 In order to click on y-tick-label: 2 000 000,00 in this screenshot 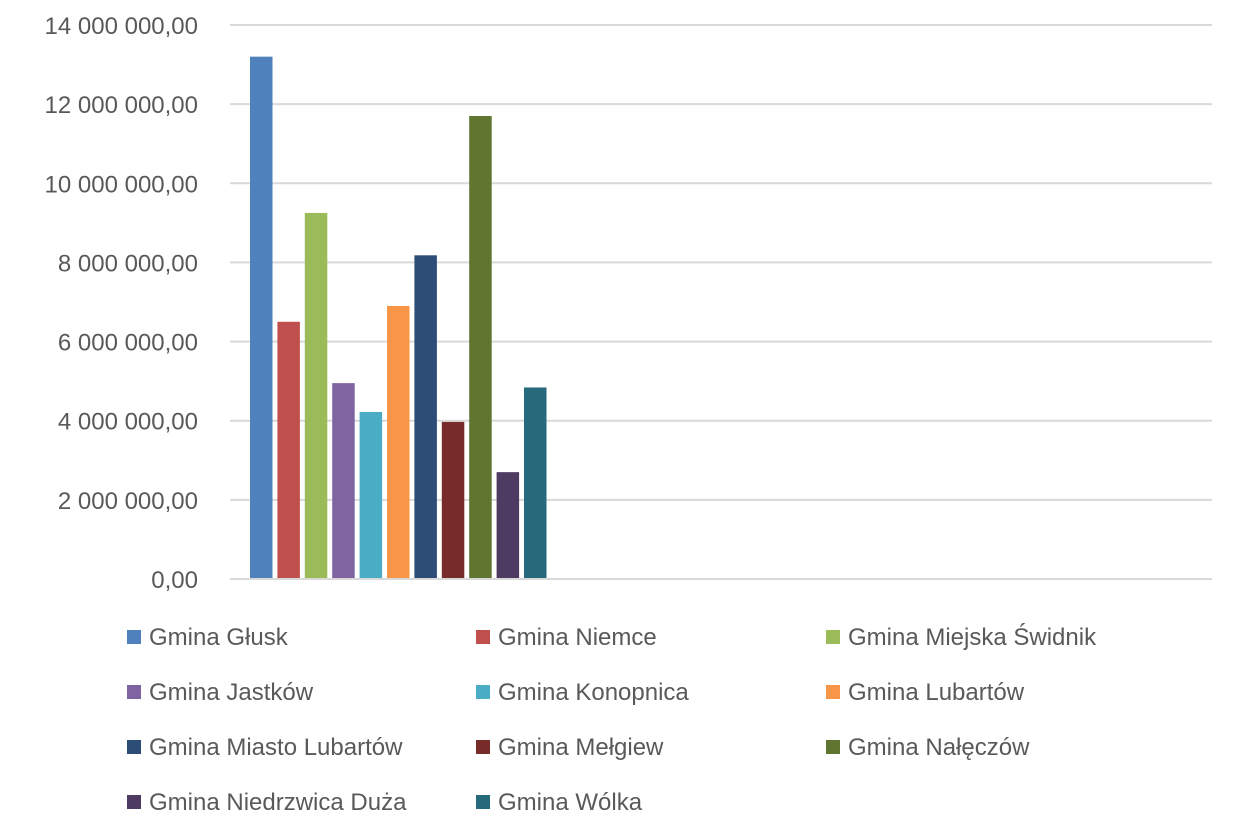, I will do `click(128, 501)`.